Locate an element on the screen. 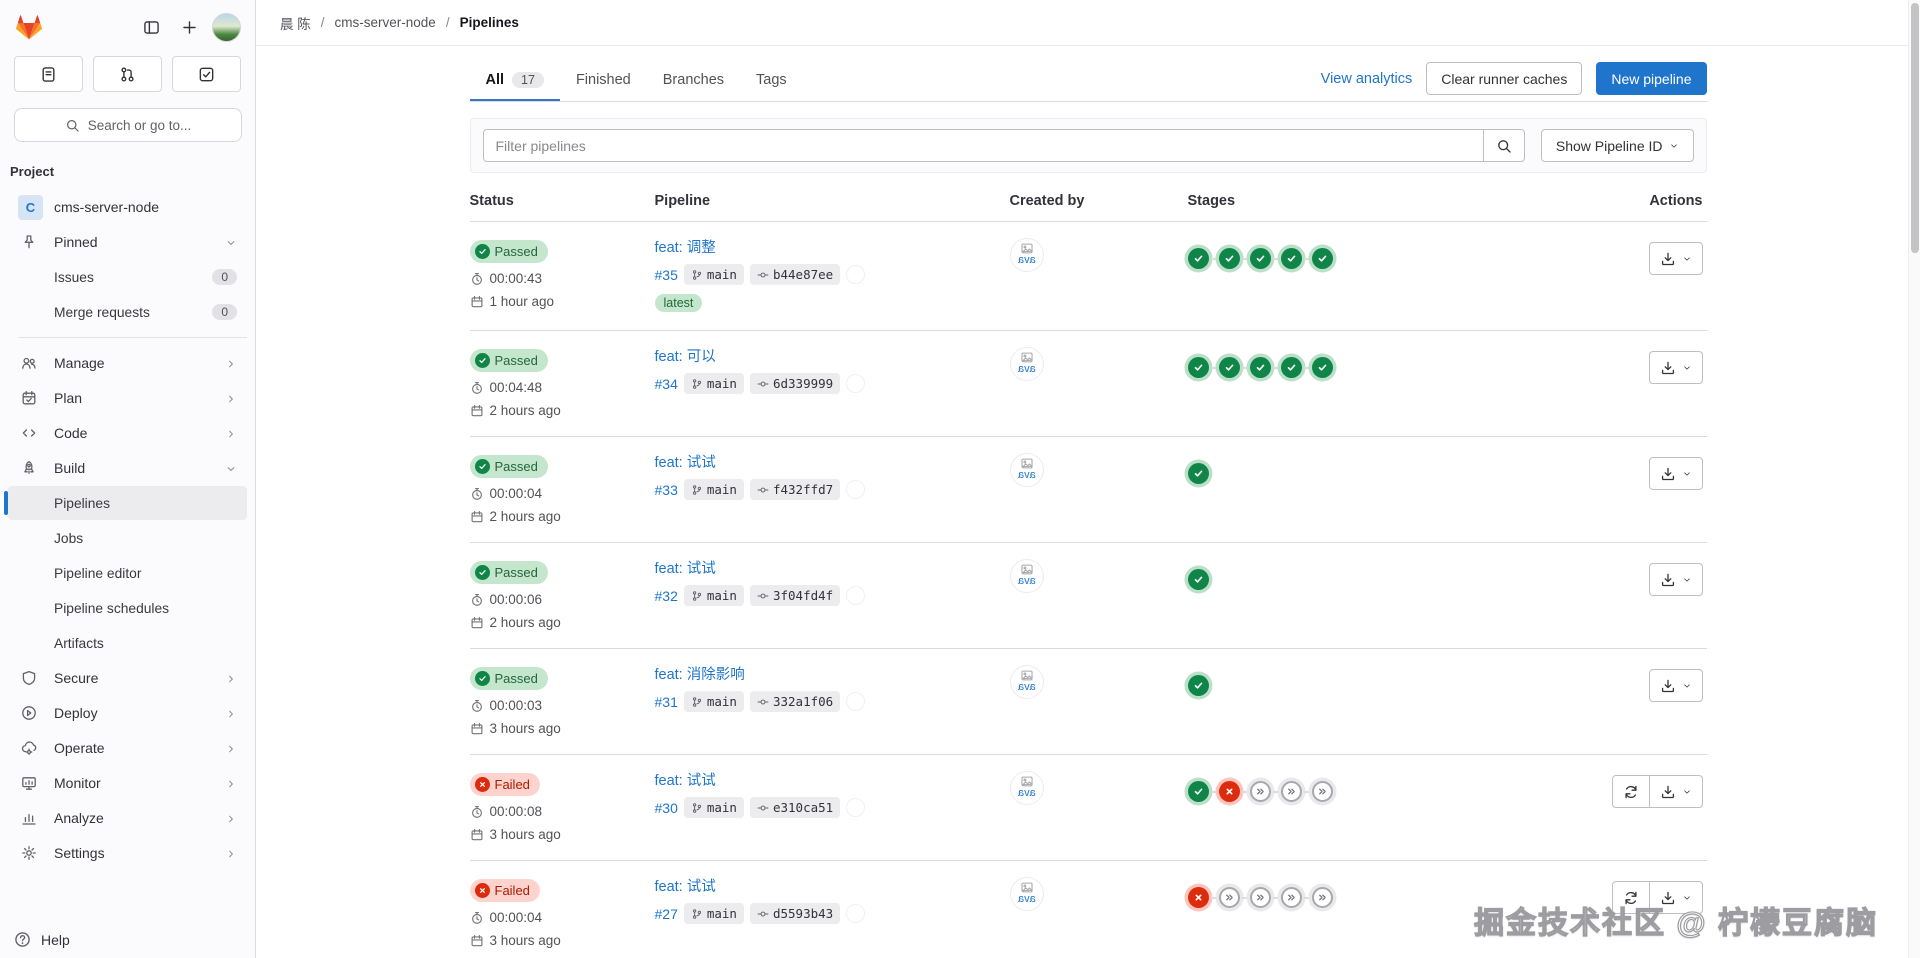 The height and width of the screenshot is (958, 1920). commit-link: 3f04fd4f is located at coordinates (795, 595).